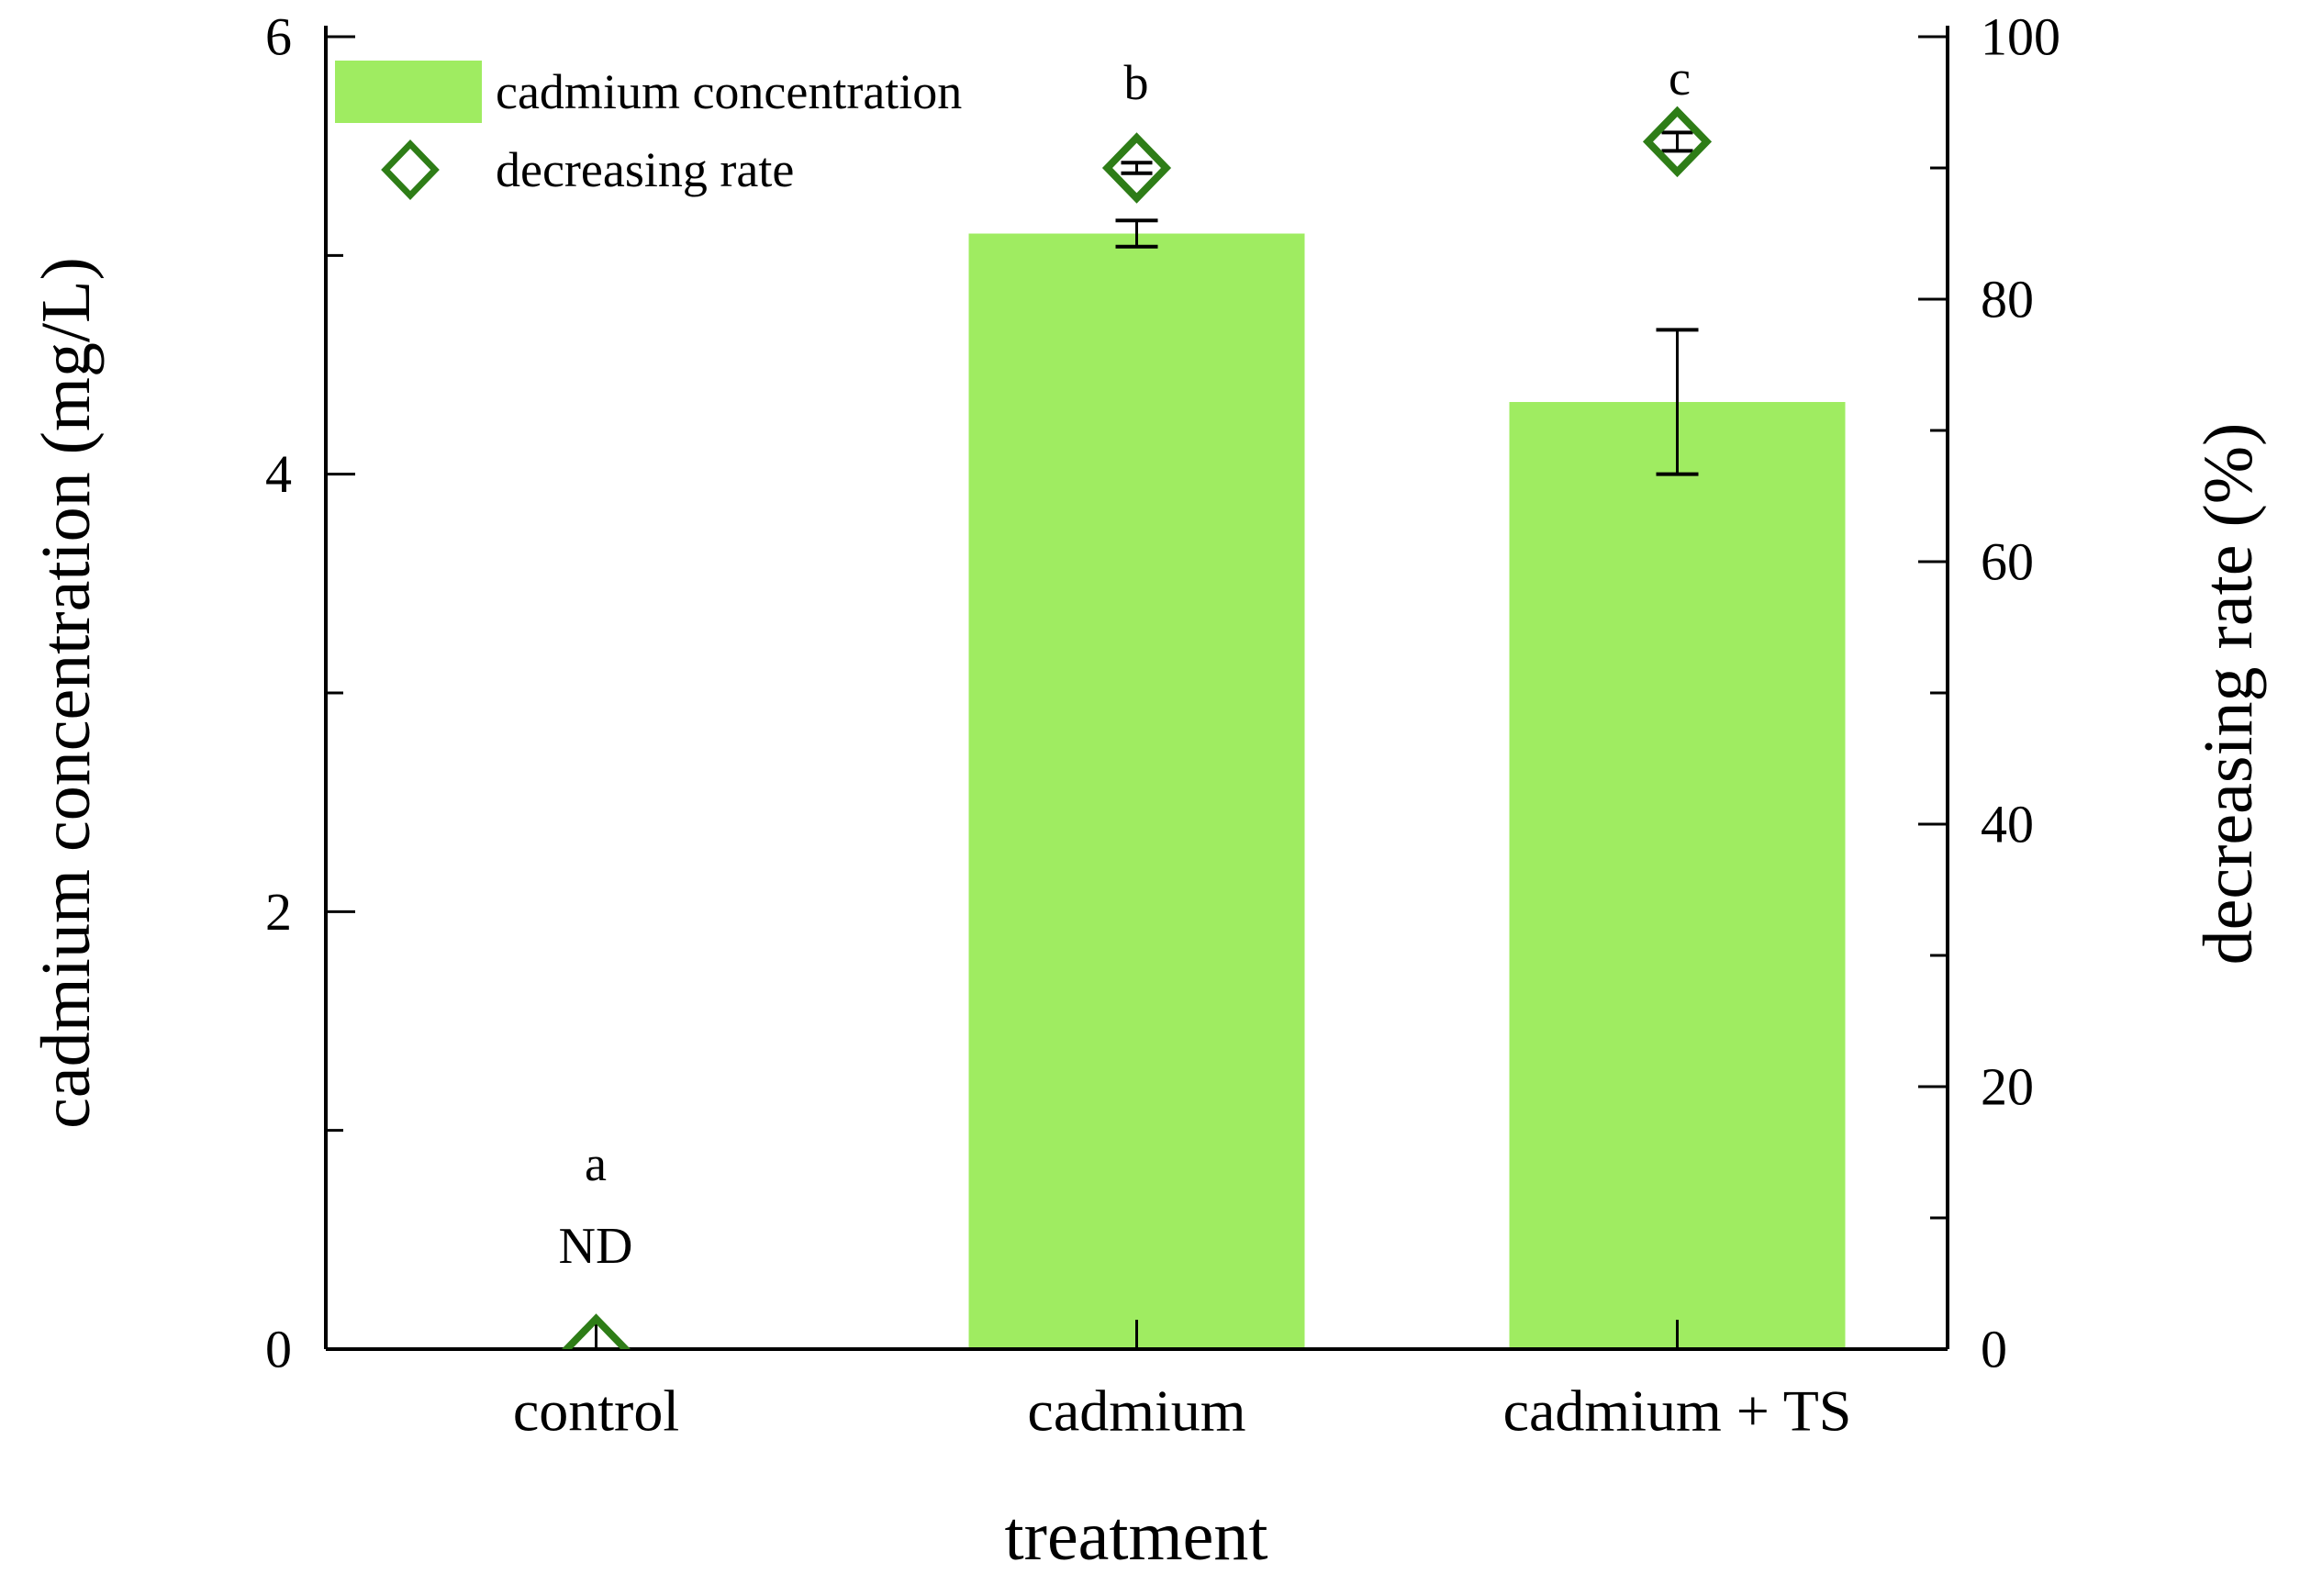 The image size is (2300, 1596). I want to click on nd-label: ND, so click(596, 1246).